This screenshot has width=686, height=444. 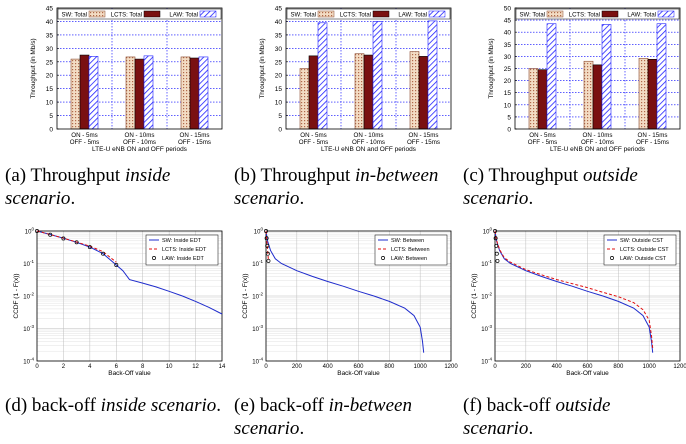 I want to click on category-label-on: ON - 10ms, so click(x=369, y=135).